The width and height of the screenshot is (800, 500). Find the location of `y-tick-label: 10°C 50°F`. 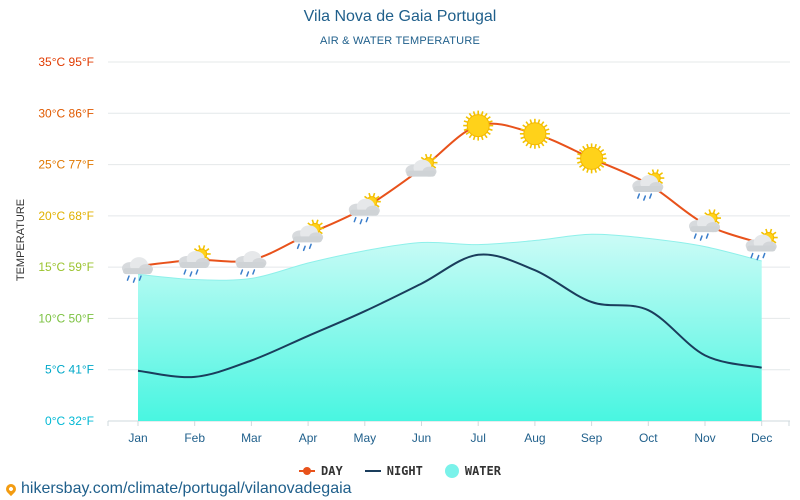

y-tick-label: 10°C 50°F is located at coordinates (66, 318).